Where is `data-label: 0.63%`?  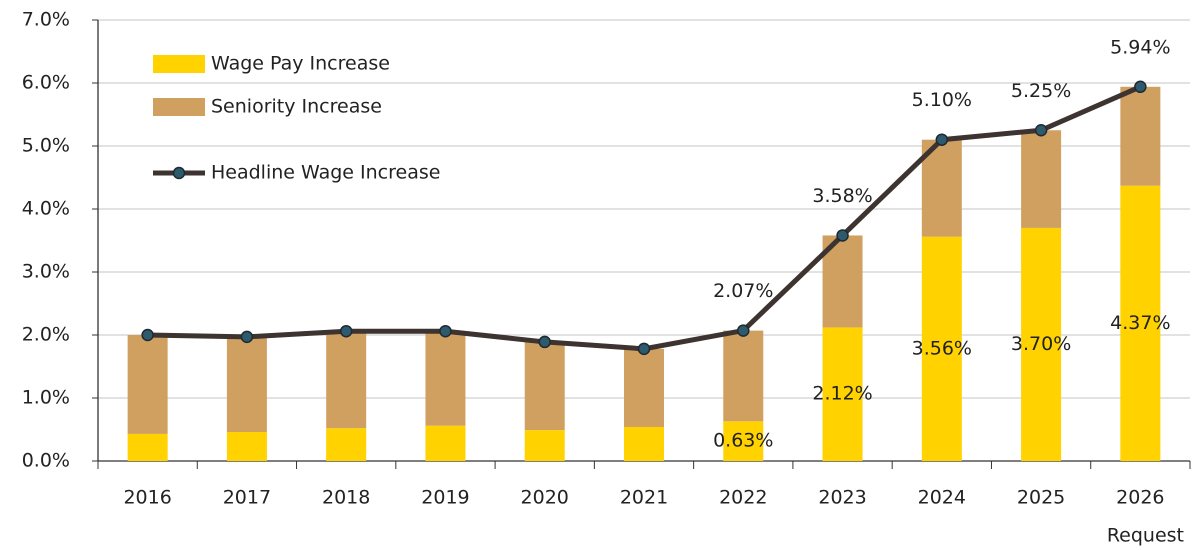
data-label: 0.63% is located at coordinates (743, 441).